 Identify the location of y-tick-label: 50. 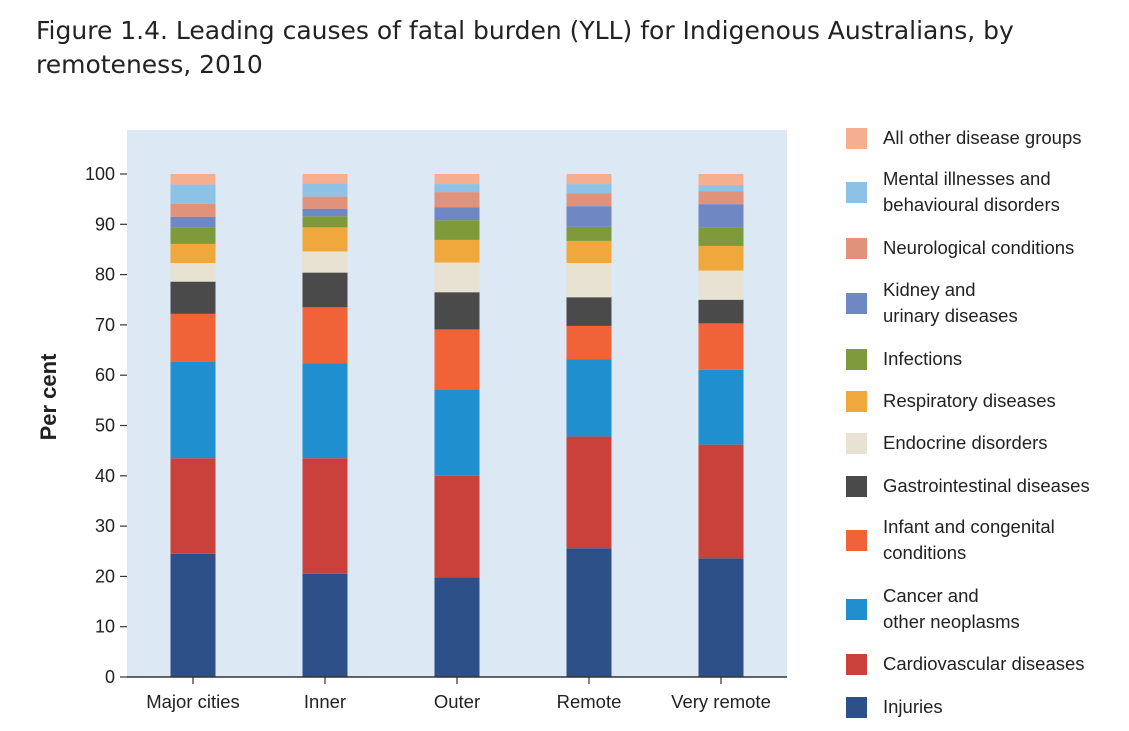
(105, 426).